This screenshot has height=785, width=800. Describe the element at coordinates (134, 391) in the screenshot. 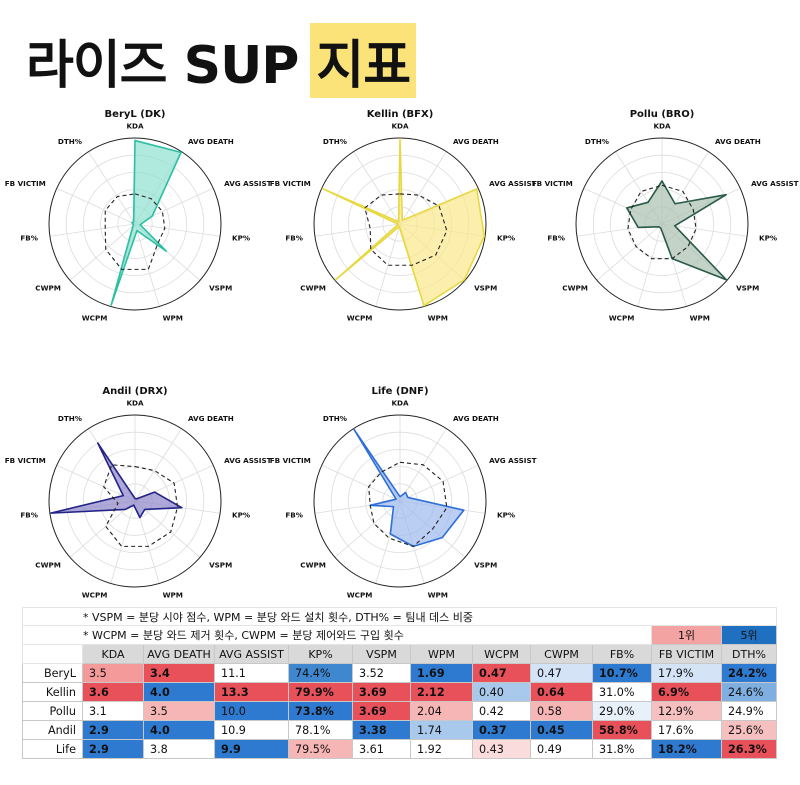

I see `radar-title: Andil (DRX)` at that location.